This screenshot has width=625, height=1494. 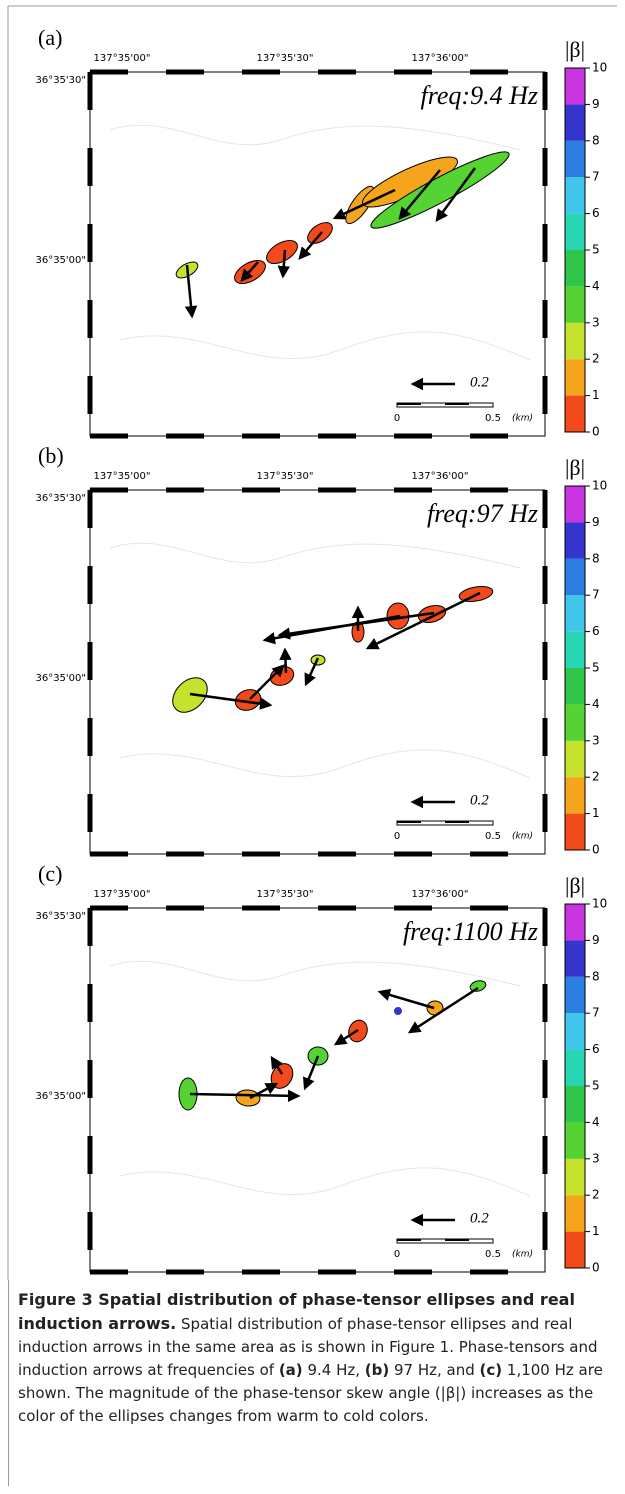 What do you see at coordinates (596, 1049) in the screenshot?
I see `colorbar-tick-label: 6` at bounding box center [596, 1049].